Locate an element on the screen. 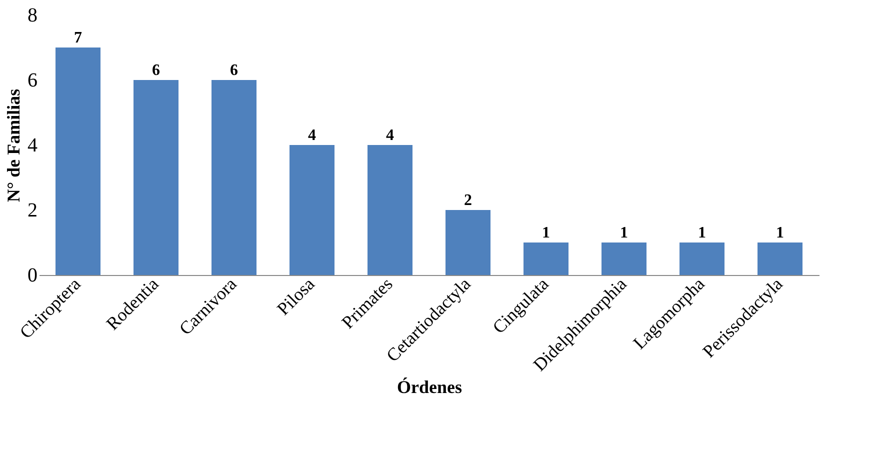 The image size is (888, 473). y-axis-title: N° de Familias is located at coordinates (14, 145).